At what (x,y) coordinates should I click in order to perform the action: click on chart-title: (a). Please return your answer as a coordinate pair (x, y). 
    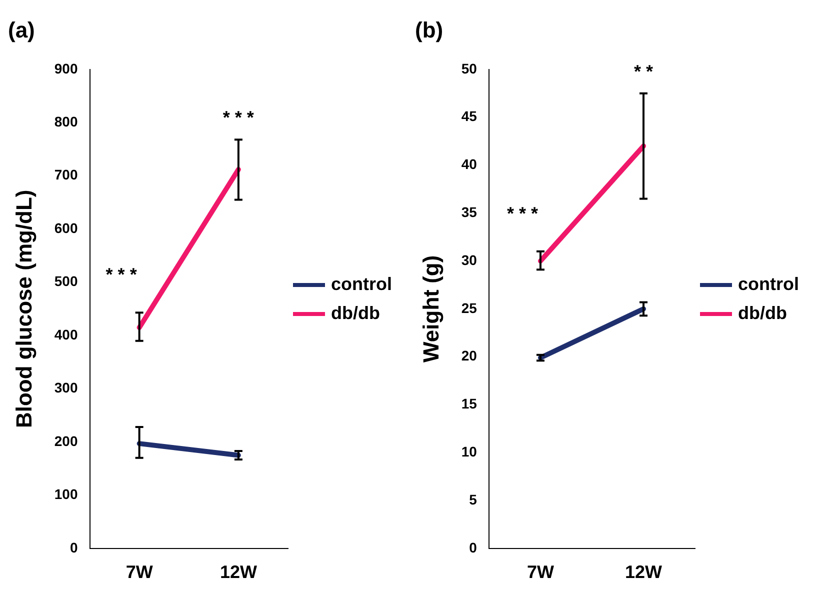
    Looking at the image, I should click on (21, 29).